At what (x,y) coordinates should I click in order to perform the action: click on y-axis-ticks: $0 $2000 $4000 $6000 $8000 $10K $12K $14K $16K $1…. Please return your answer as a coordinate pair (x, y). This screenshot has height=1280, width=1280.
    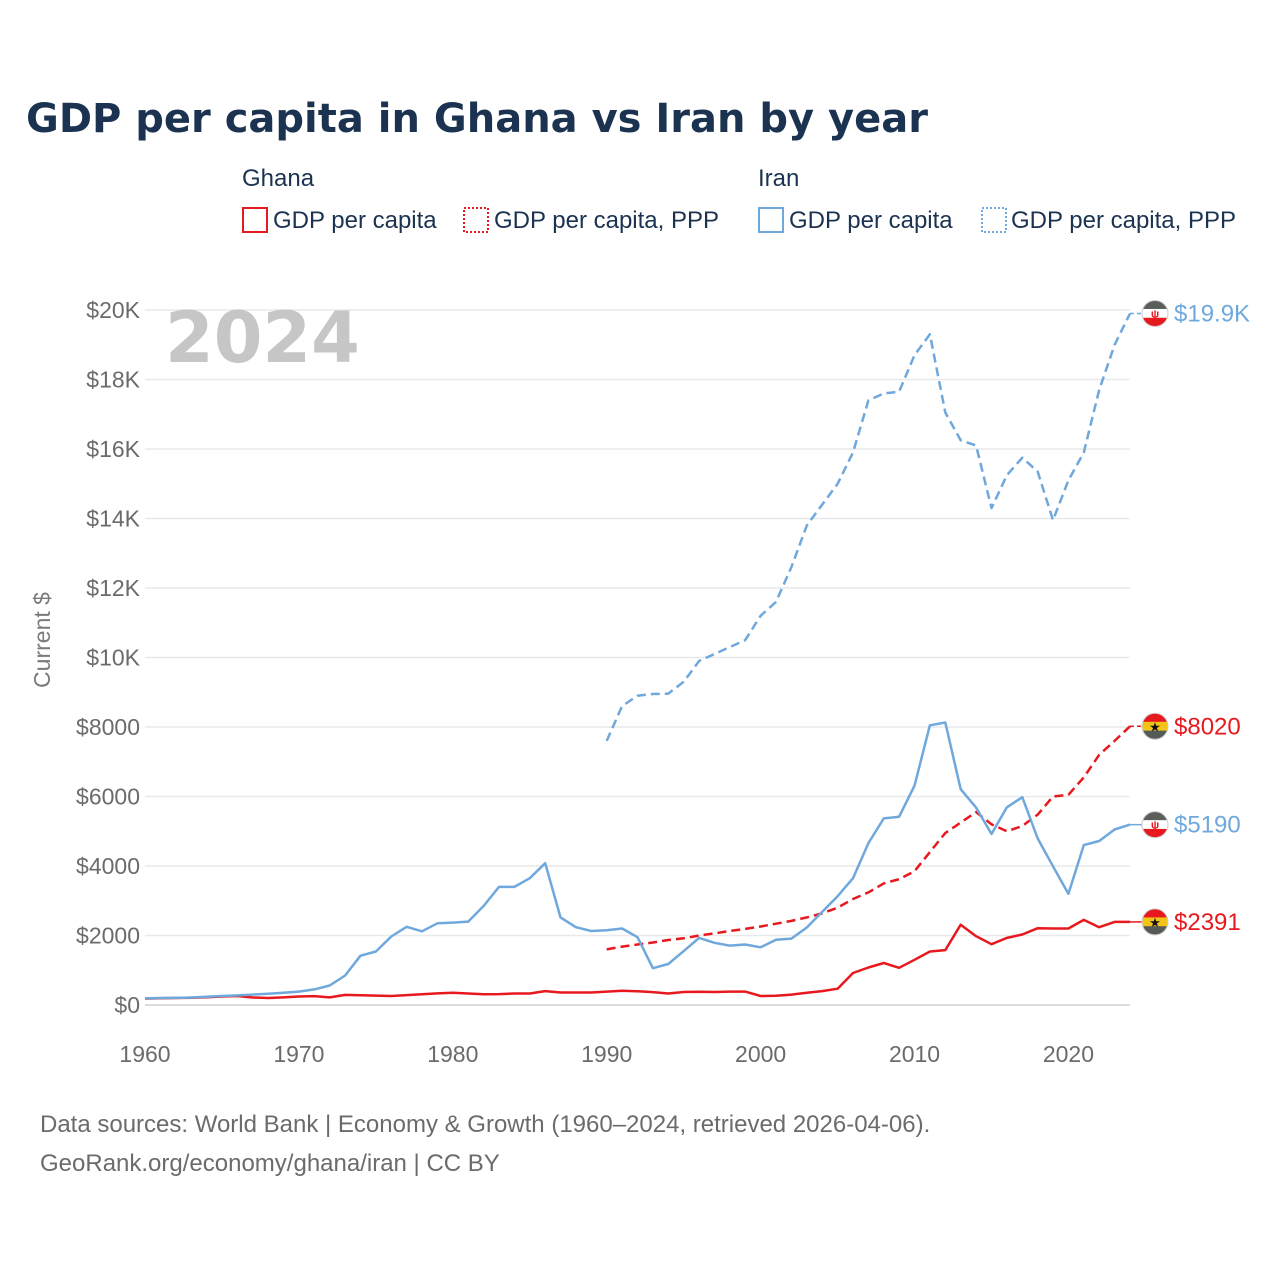
    Looking at the image, I should click on (108, 657).